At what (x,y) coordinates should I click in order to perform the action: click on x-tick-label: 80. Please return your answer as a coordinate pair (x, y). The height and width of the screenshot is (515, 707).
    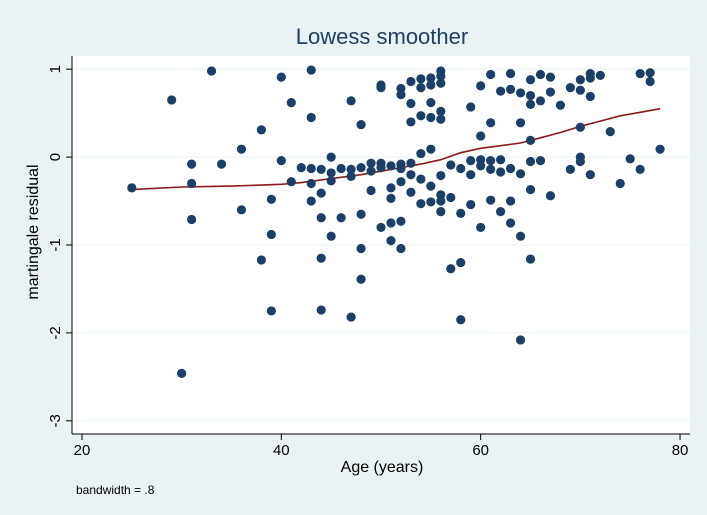
    Looking at the image, I should click on (680, 450).